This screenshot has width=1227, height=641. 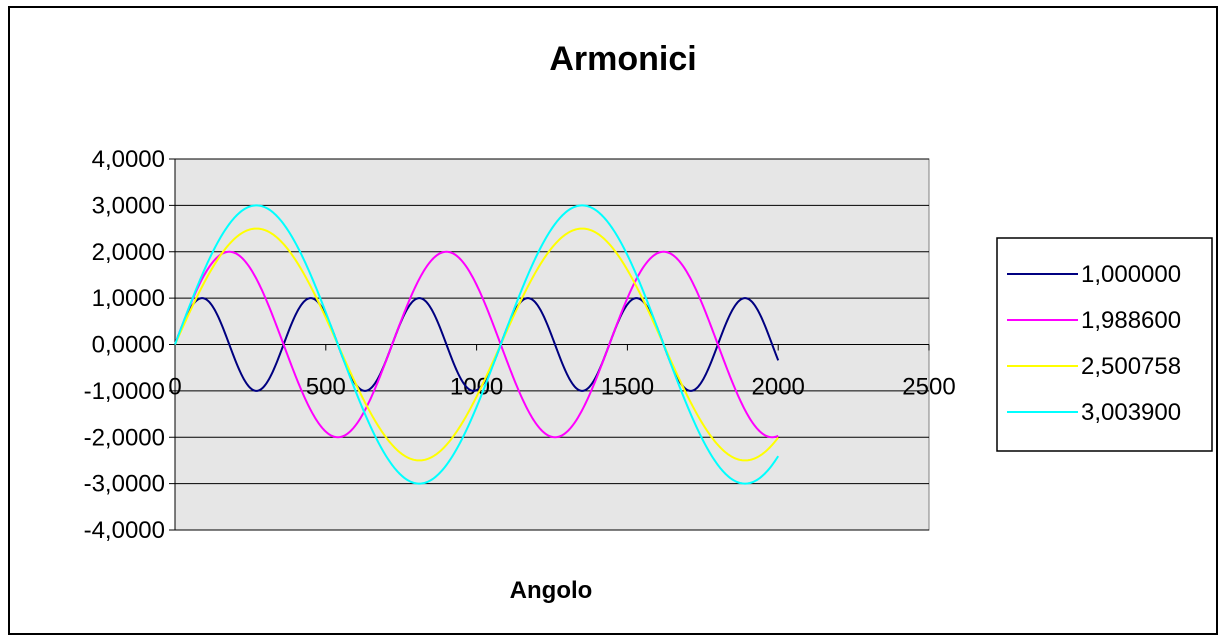 What do you see at coordinates (128, 205) in the screenshot?
I see `y-tick-label: 3,0000` at bounding box center [128, 205].